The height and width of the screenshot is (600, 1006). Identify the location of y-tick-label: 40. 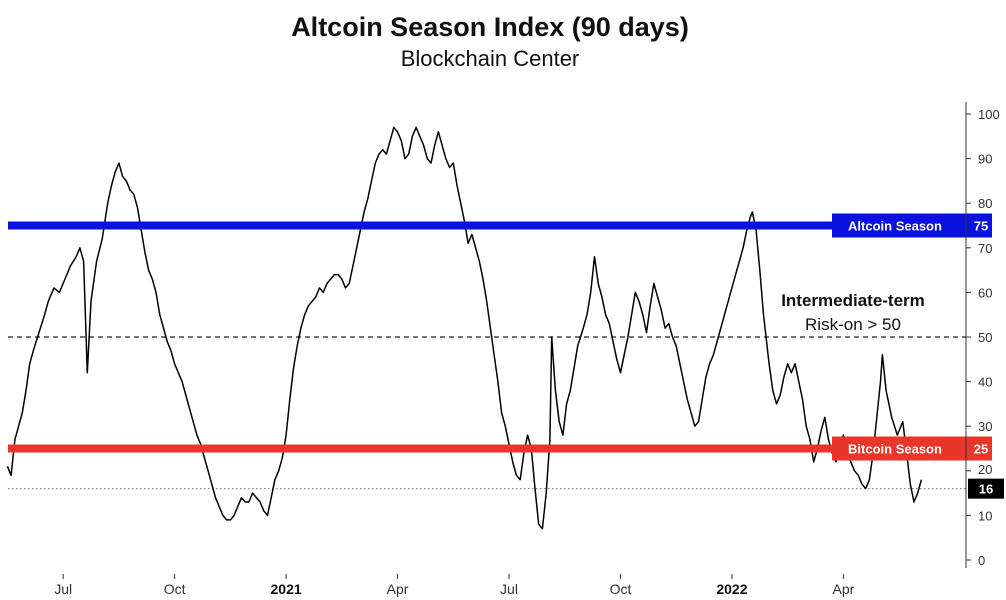
(985, 382).